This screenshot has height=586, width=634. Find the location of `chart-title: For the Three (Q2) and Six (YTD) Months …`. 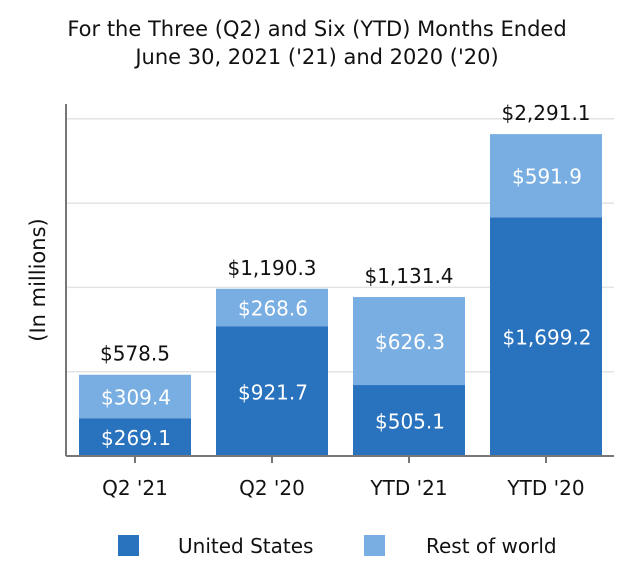

chart-title: For the Three (Q2) and Six (YTD) Months … is located at coordinates (316, 29).